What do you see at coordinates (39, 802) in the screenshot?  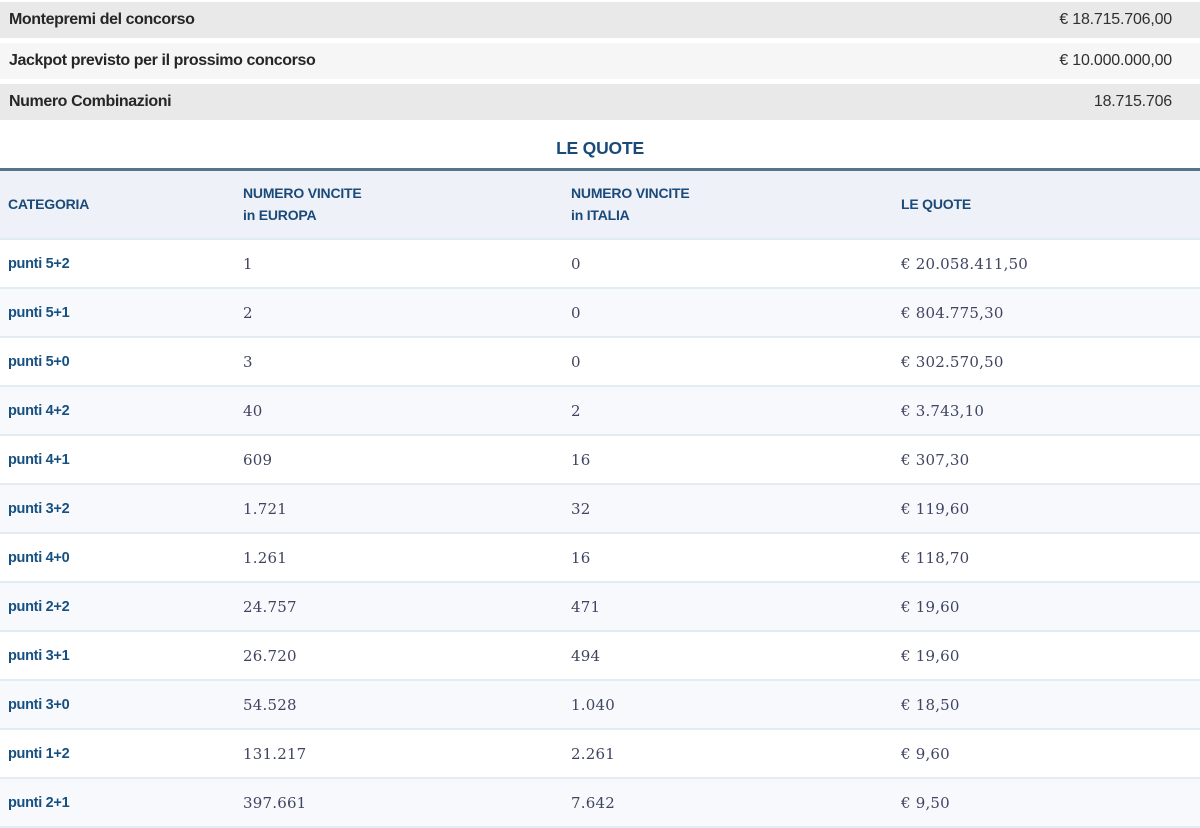 I see `cell-categoria: punti 2+1` at bounding box center [39, 802].